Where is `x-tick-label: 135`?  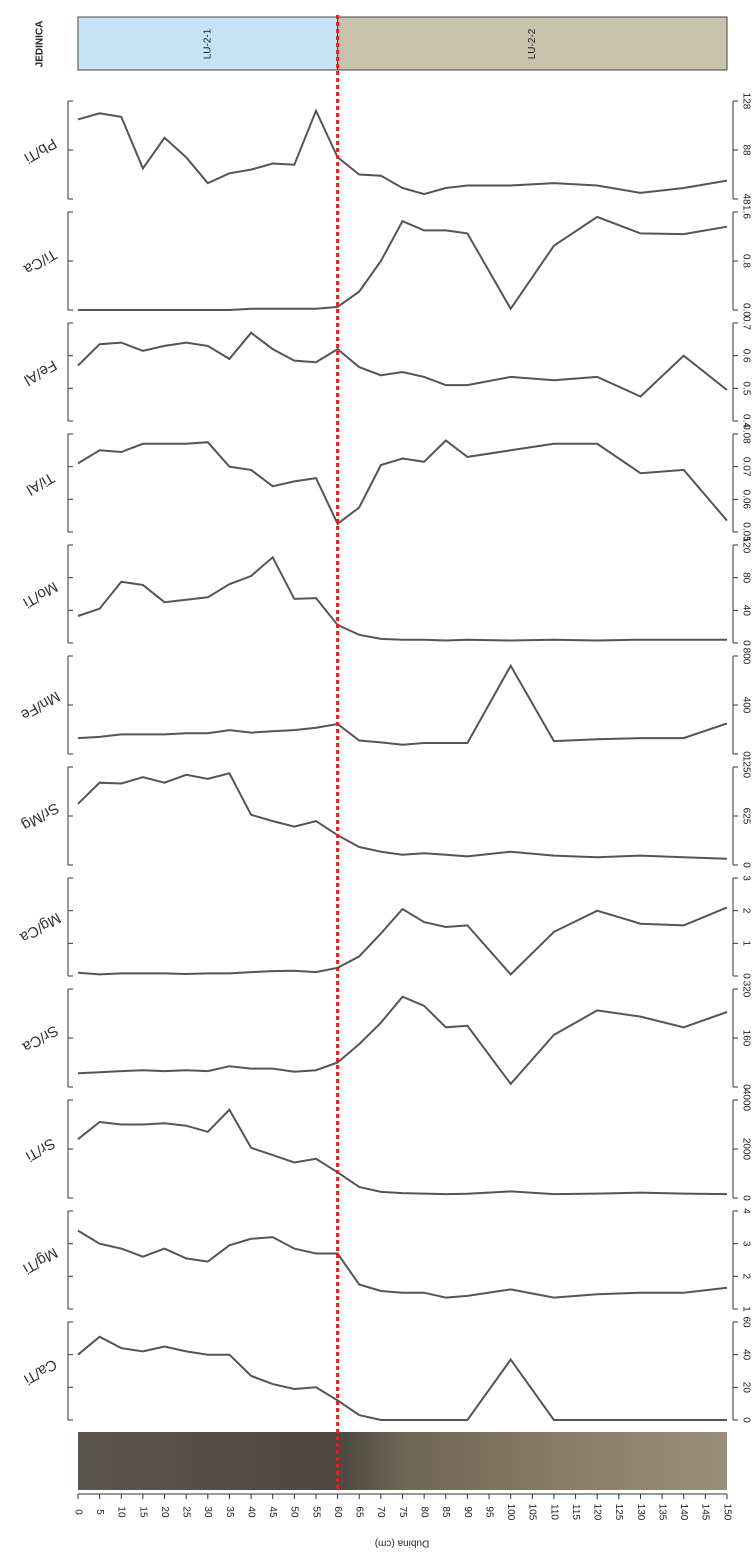 x-tick-label: 135 is located at coordinates (661, 1512).